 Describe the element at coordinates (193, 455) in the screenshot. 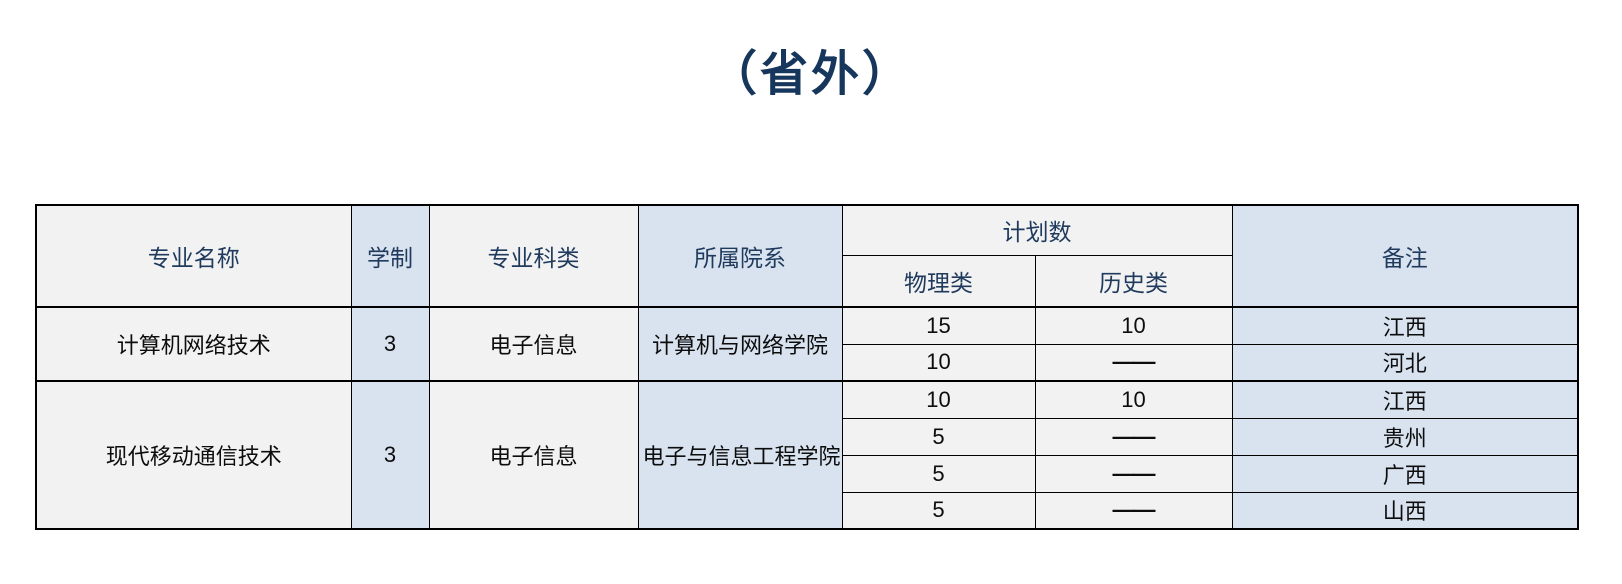

I see `cell-major-name: 现代移动通信技术` at that location.